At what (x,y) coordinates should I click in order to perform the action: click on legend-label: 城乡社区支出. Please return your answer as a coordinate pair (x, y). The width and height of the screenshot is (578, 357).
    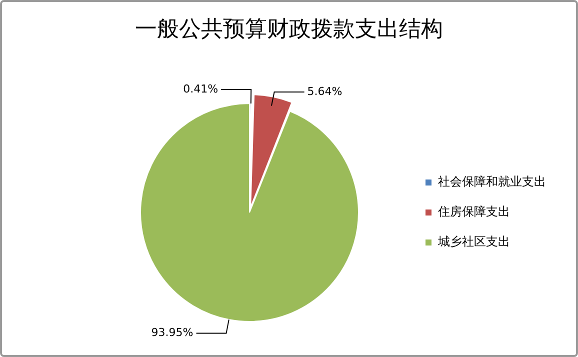
    Looking at the image, I should click on (473, 241).